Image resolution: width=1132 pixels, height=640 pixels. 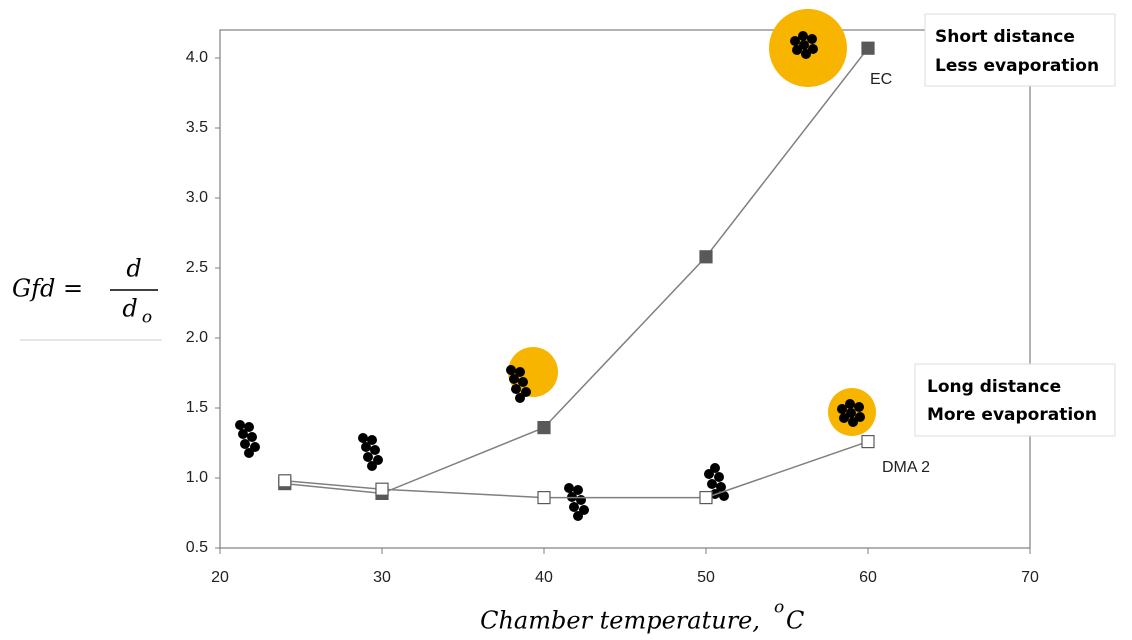 What do you see at coordinates (197, 337) in the screenshot?
I see `y-tick-label: 2.0` at bounding box center [197, 337].